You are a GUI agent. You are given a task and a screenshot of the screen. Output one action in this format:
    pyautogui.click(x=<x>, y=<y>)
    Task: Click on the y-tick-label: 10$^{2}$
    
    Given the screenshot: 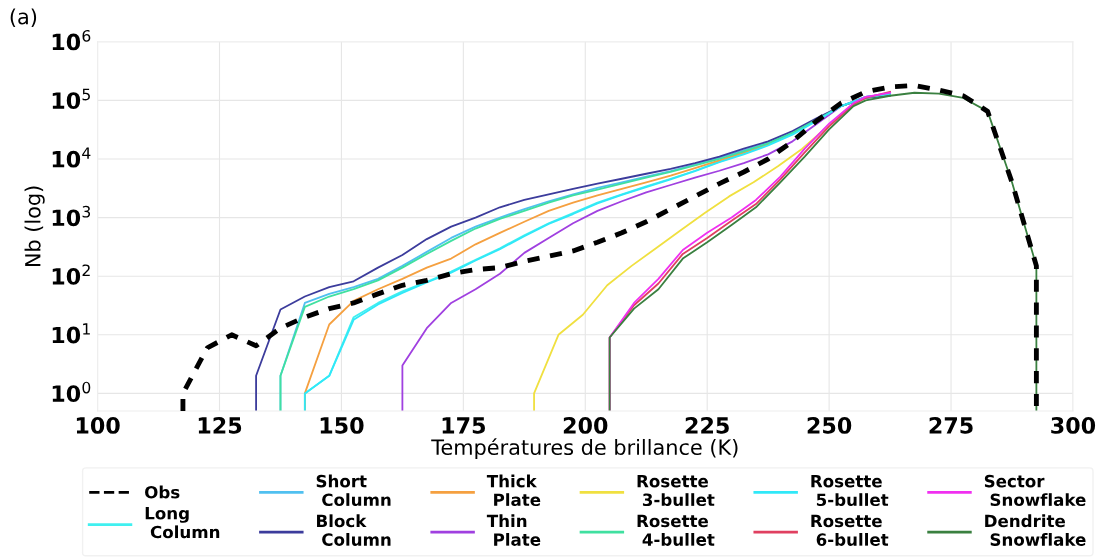 What is the action you would take?
    pyautogui.click(x=71, y=274)
    